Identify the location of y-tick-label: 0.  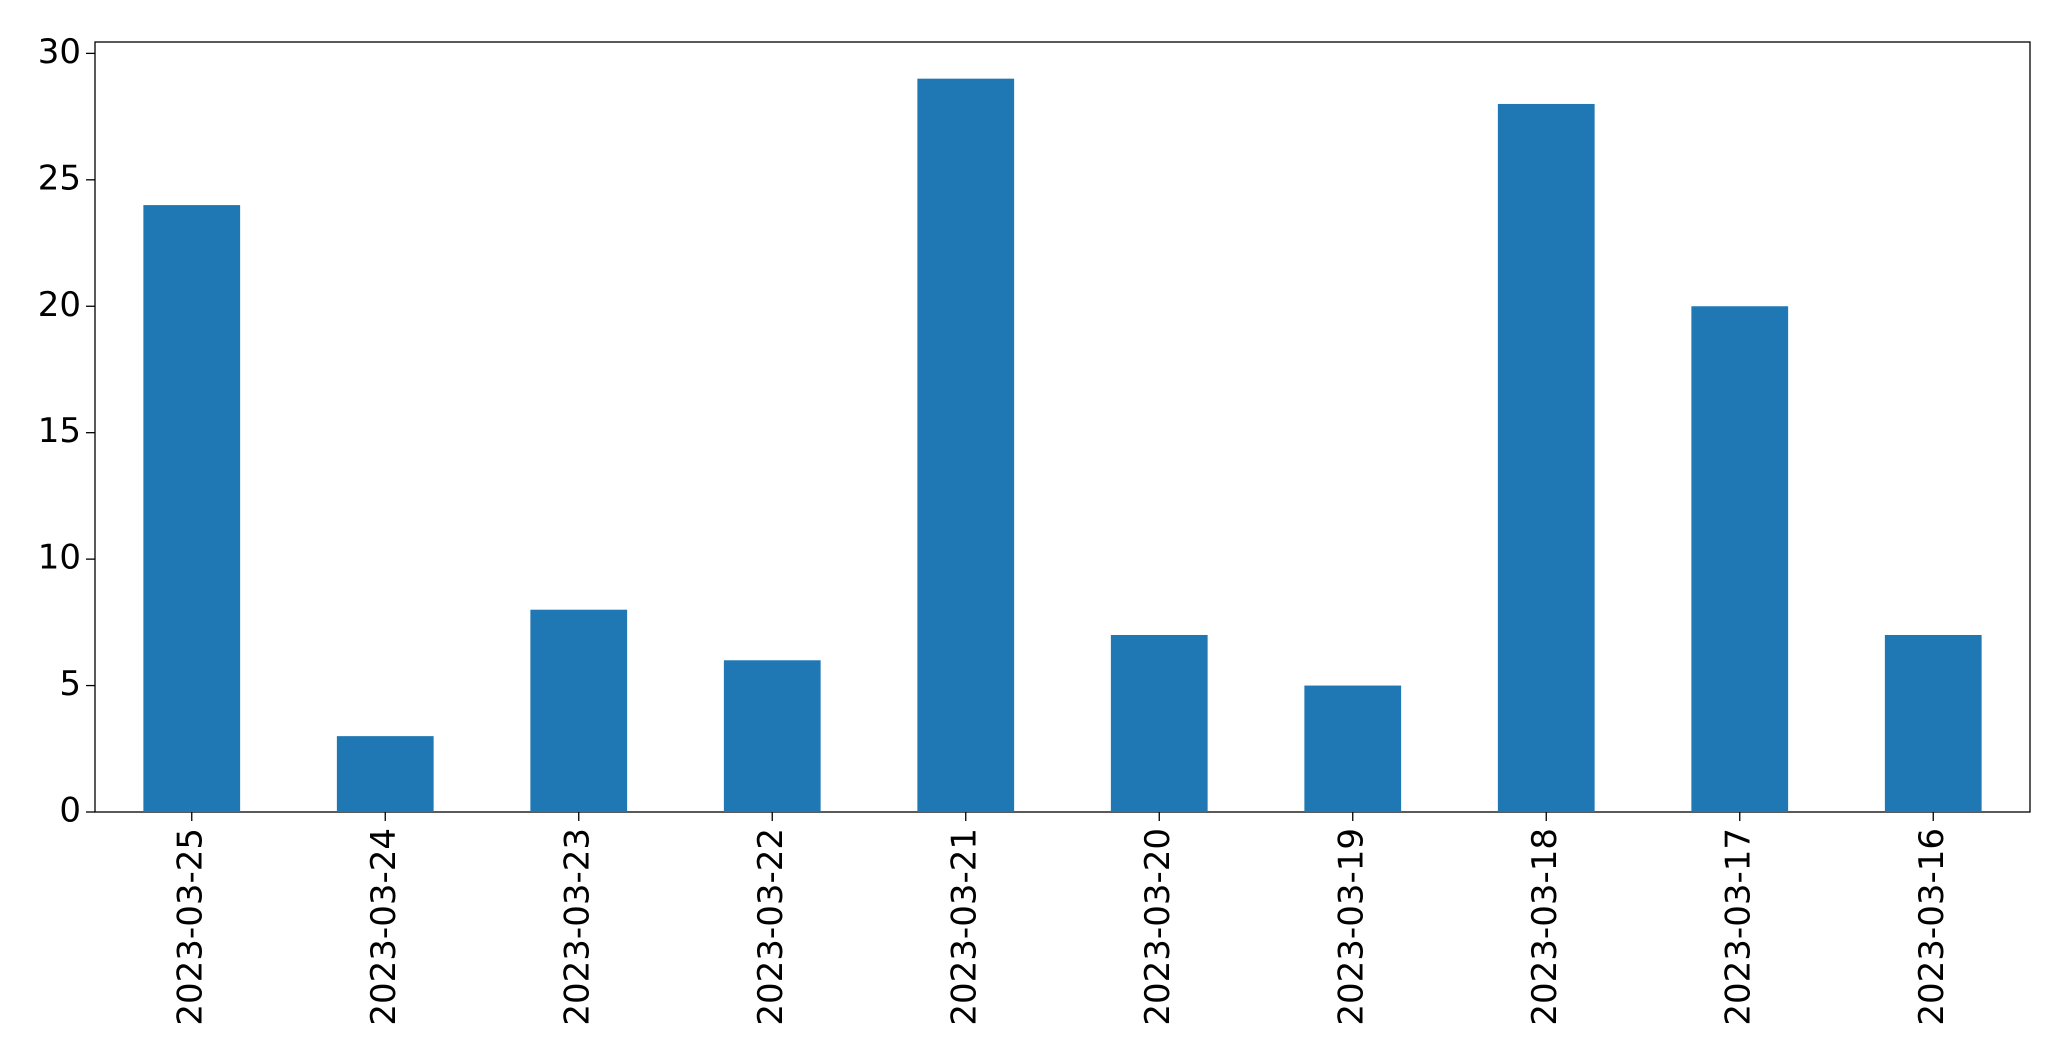
(70, 811).